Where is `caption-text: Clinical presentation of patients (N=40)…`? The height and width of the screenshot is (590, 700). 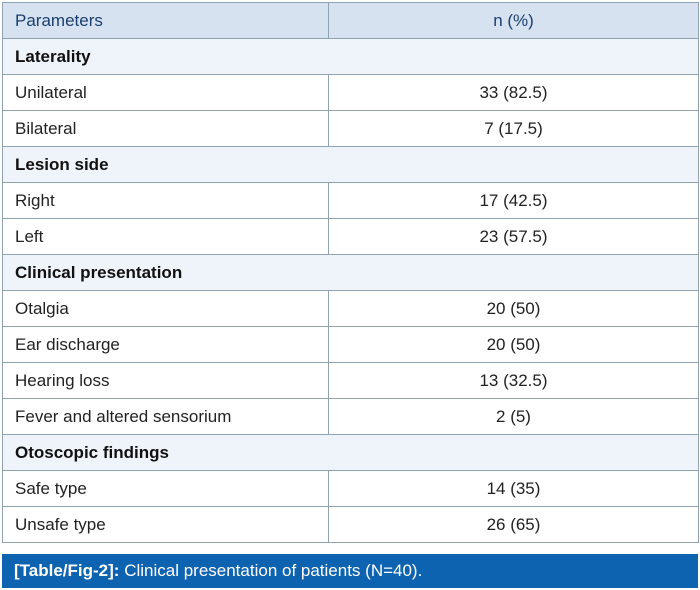 caption-text: Clinical presentation of patients (N=40)… is located at coordinates (273, 570).